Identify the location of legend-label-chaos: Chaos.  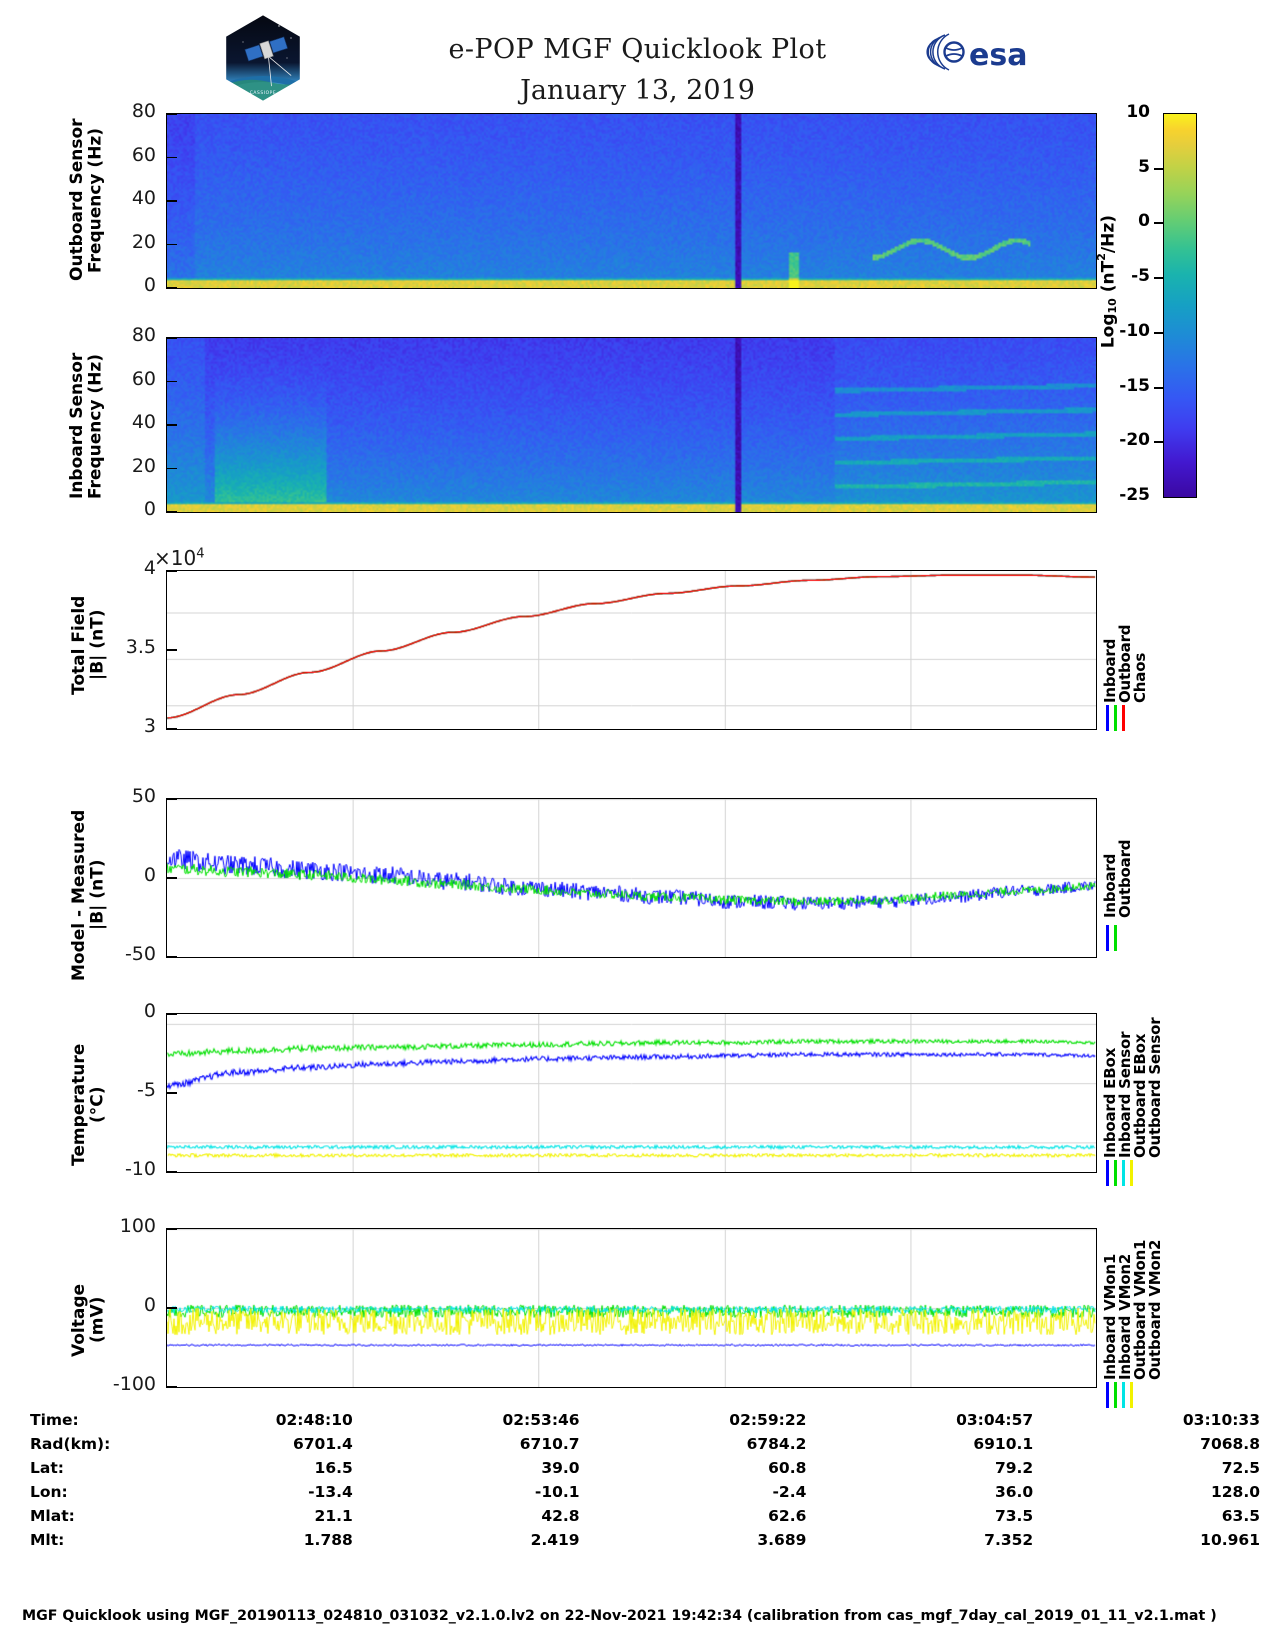
(1140, 677).